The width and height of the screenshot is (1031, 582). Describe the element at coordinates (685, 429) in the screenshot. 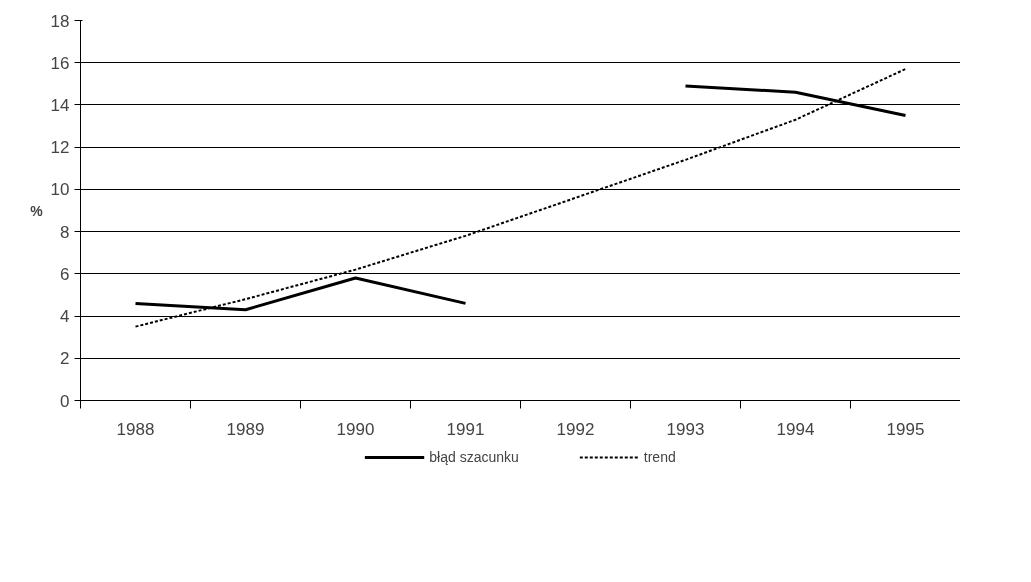

I see `x-tick-label: 1993` at that location.